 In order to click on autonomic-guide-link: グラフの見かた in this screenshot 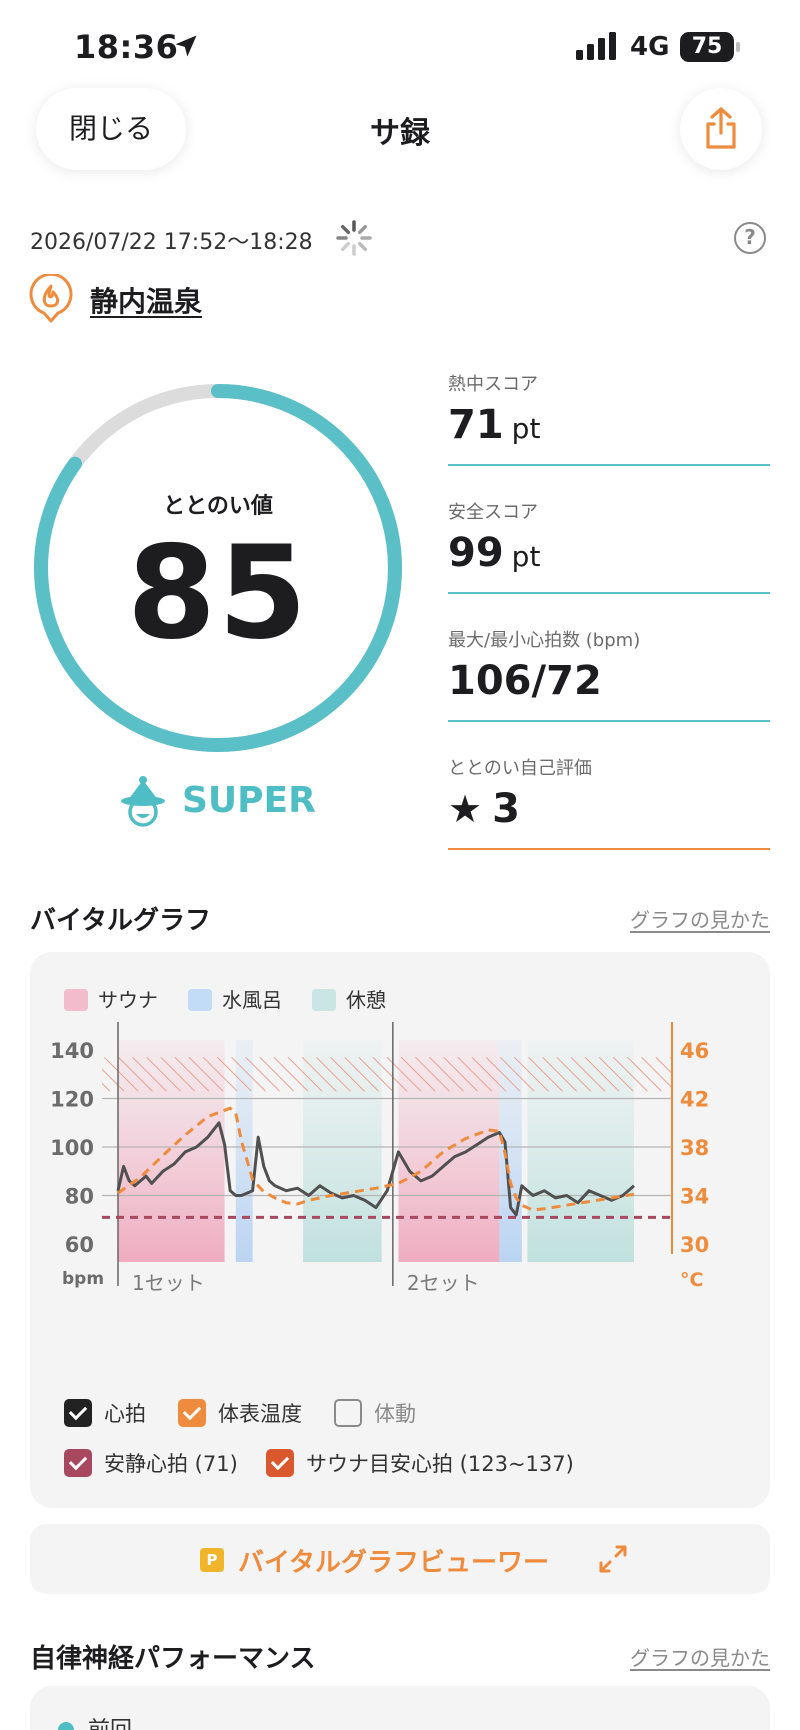, I will do `click(700, 1658)`.